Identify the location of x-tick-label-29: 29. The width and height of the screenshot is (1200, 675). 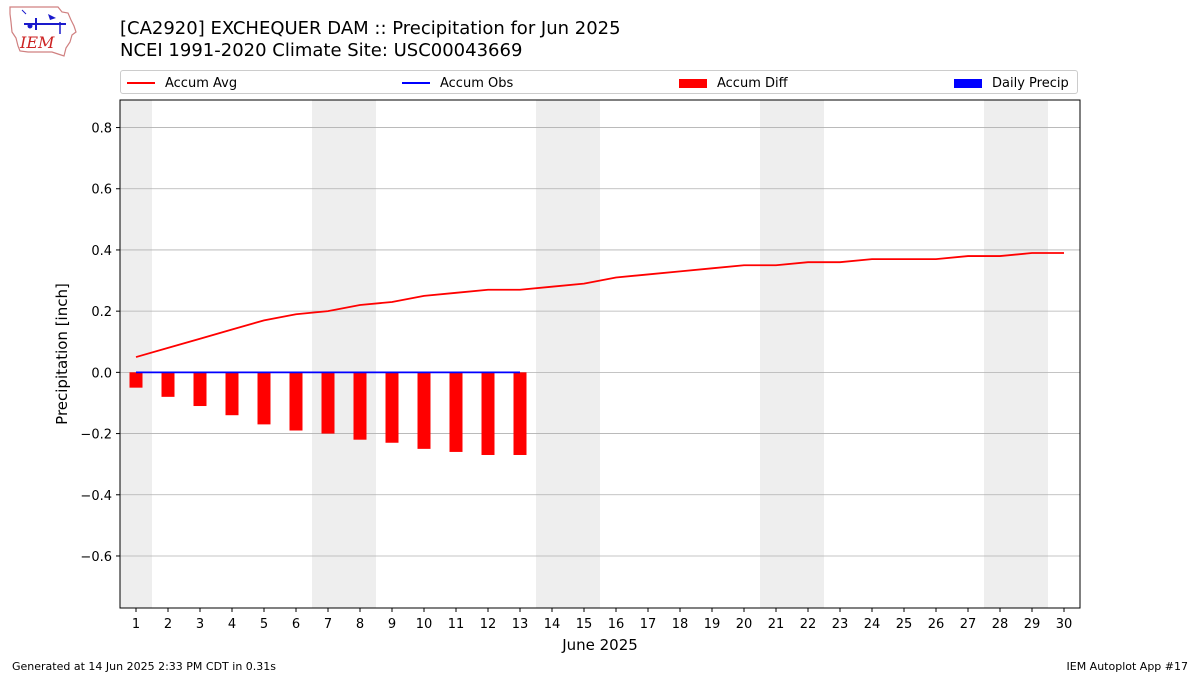
(1032, 624).